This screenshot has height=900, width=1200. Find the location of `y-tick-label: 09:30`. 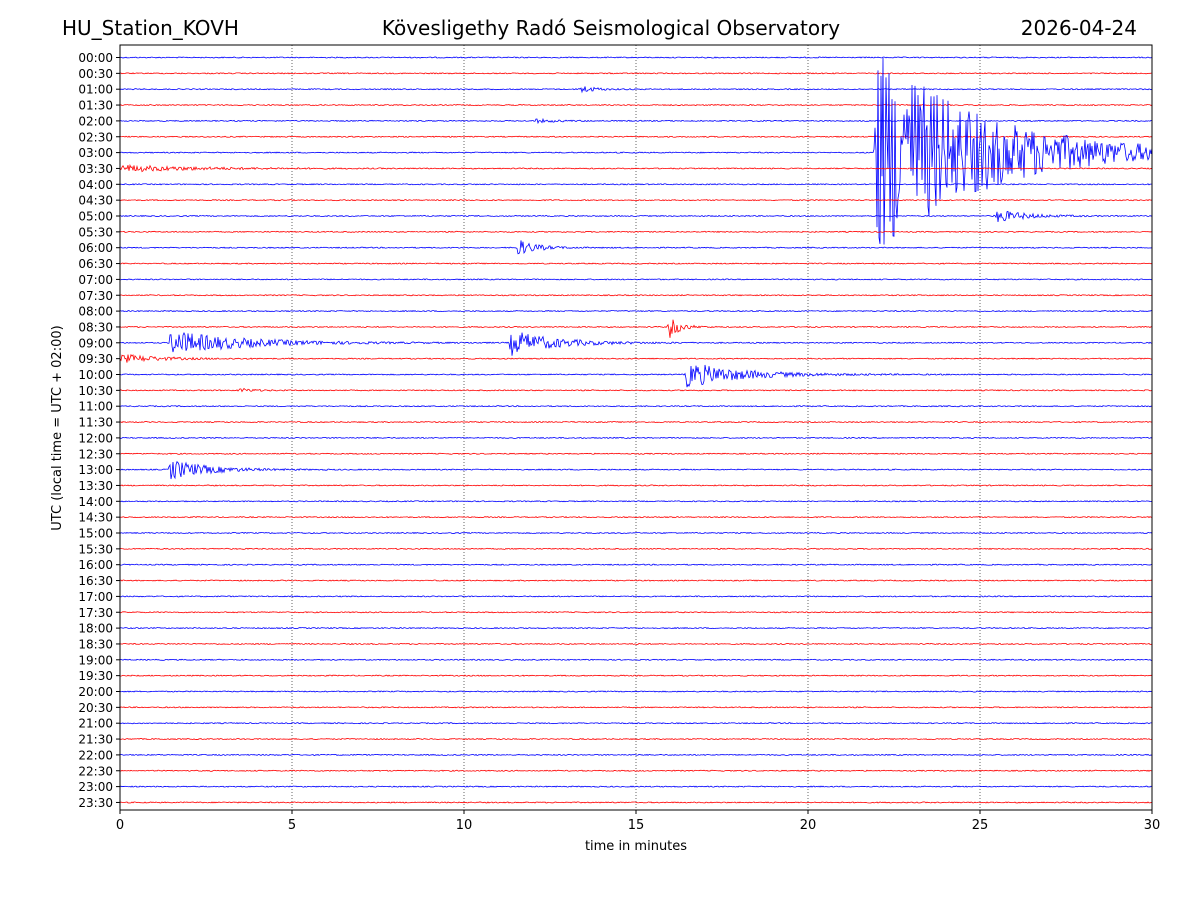

y-tick-label: 09:30 is located at coordinates (95, 359).